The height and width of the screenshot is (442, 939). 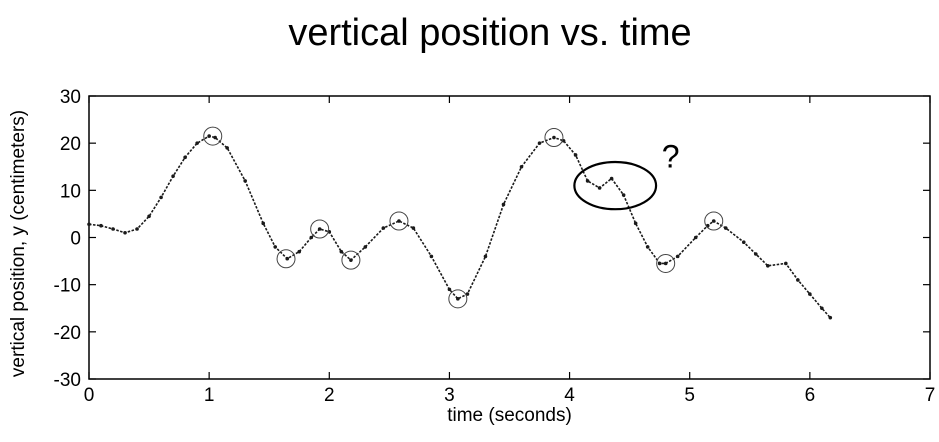 What do you see at coordinates (18, 243) in the screenshot?
I see `y-axis-label: vertical position, y (centimeters)` at bounding box center [18, 243].